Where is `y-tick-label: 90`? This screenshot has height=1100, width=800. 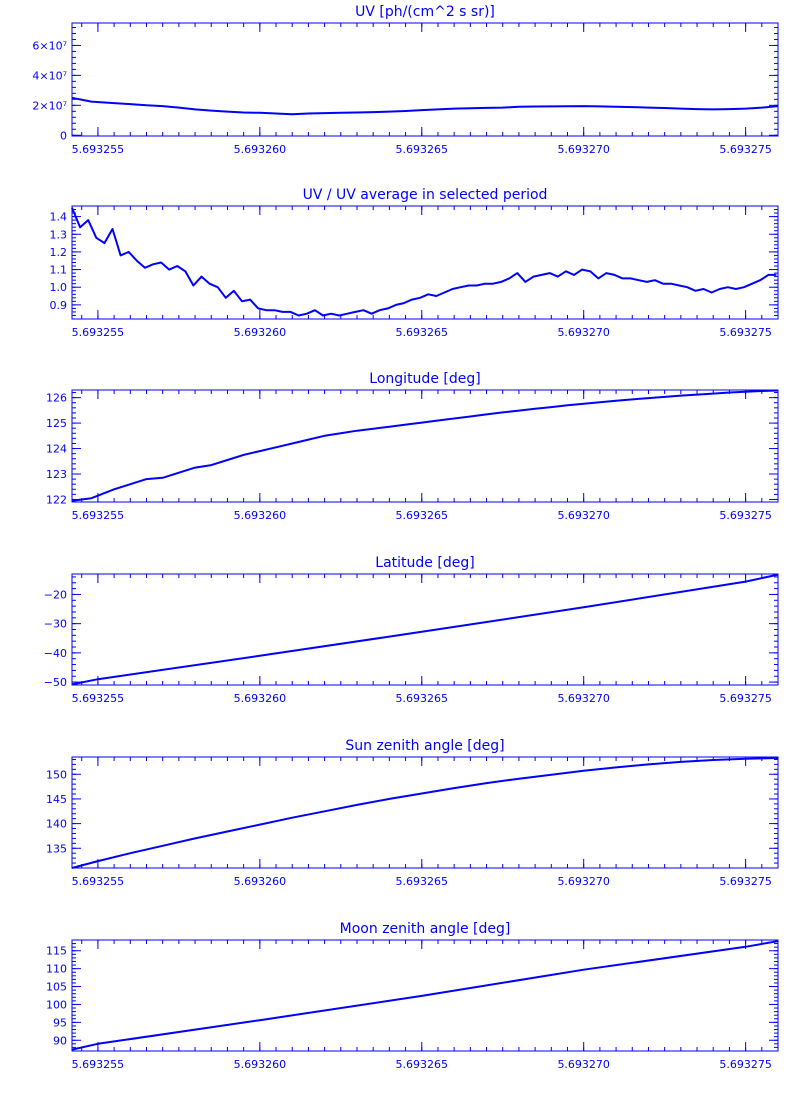 y-tick-label: 90 is located at coordinates (60, 1040).